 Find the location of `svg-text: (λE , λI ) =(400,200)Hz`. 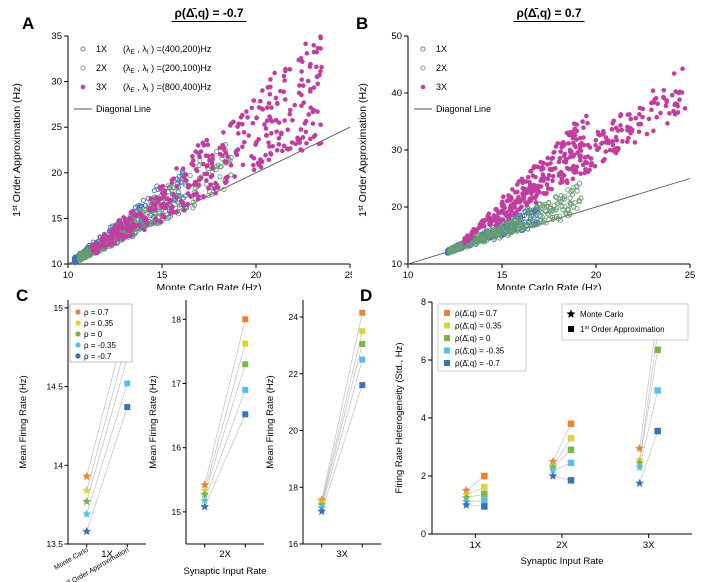

svg-text: (λE , λI ) =(400,200)Hz is located at coordinates (167, 50).